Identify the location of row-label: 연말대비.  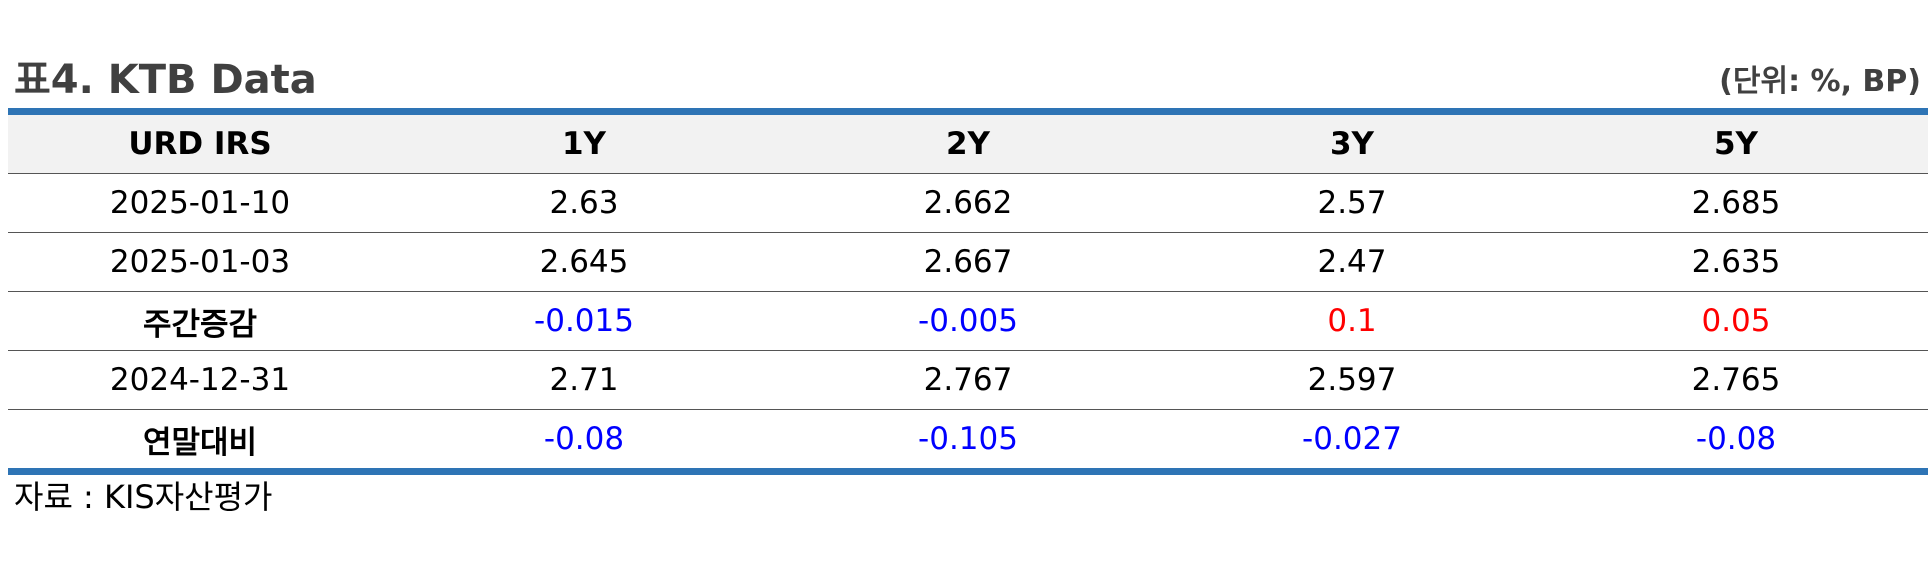
(200, 442).